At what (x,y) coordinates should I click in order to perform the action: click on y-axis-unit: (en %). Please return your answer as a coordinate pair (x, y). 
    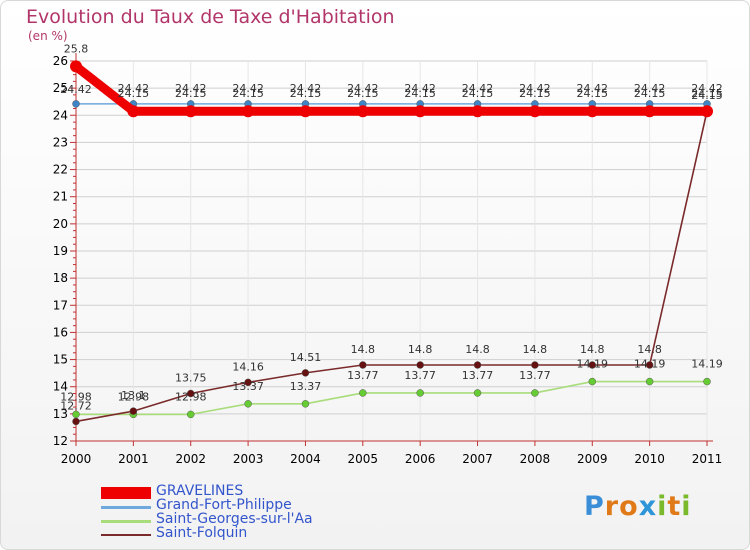
    Looking at the image, I should click on (48, 36).